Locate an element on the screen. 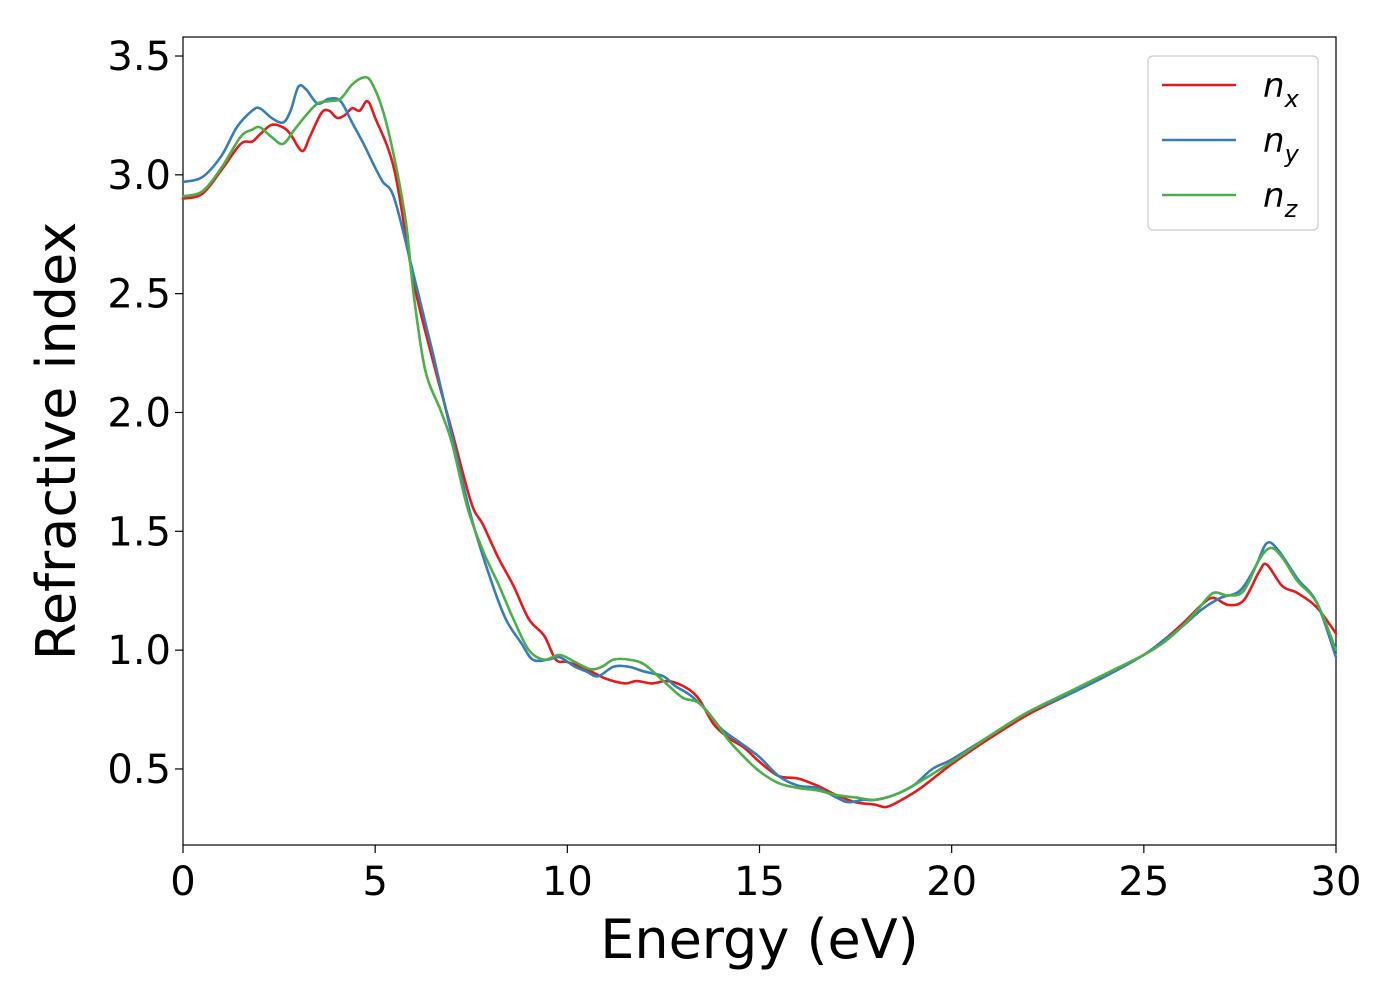  y-axis-title: Refractive index is located at coordinates (56, 441).